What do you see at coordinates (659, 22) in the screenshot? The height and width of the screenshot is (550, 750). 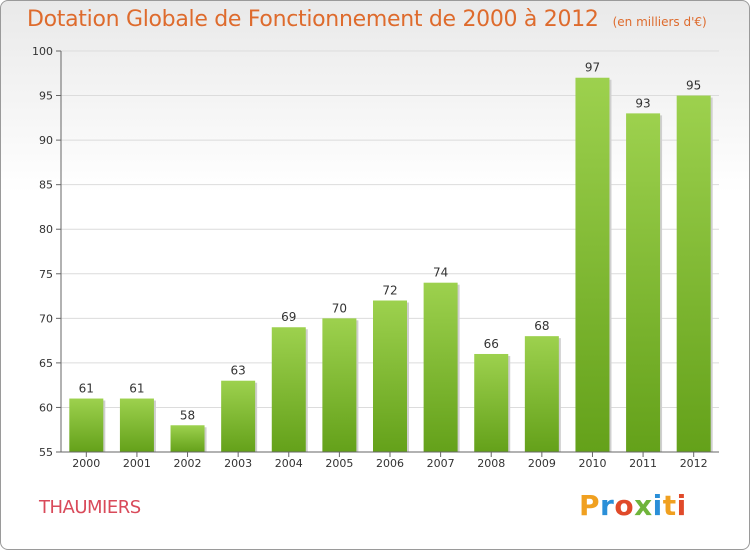 I see `chart-subtitle: (en milliers d'€)` at bounding box center [659, 22].